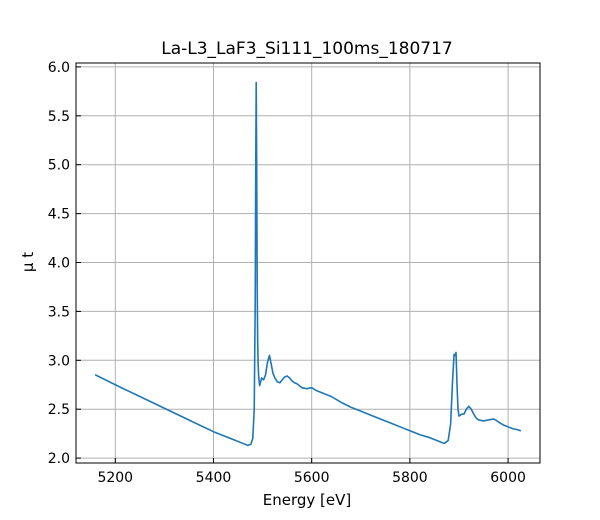  Describe the element at coordinates (59, 361) in the screenshot. I see `y-tick-label: 3.0` at that location.